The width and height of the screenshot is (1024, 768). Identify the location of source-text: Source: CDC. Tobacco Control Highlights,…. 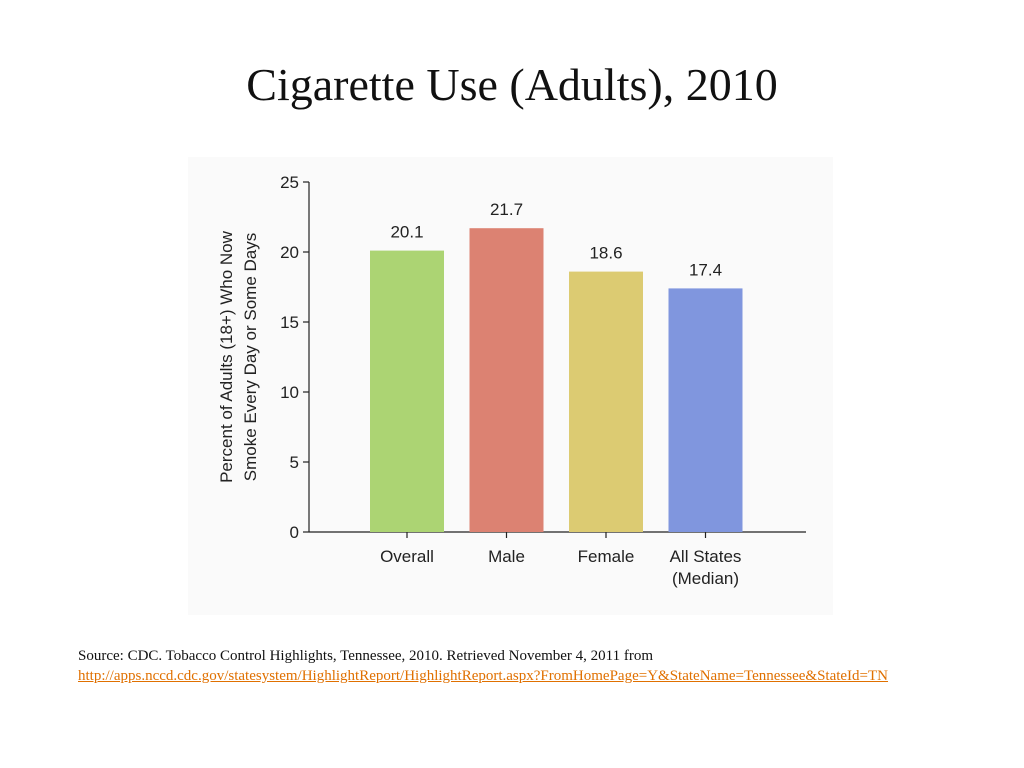
(366, 656).